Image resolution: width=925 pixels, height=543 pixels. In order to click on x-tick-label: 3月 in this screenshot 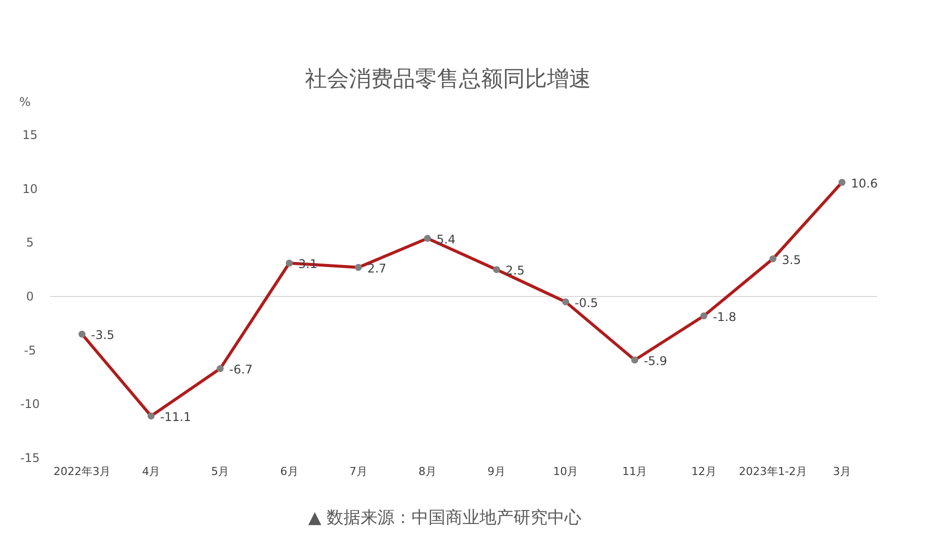, I will do `click(842, 471)`.